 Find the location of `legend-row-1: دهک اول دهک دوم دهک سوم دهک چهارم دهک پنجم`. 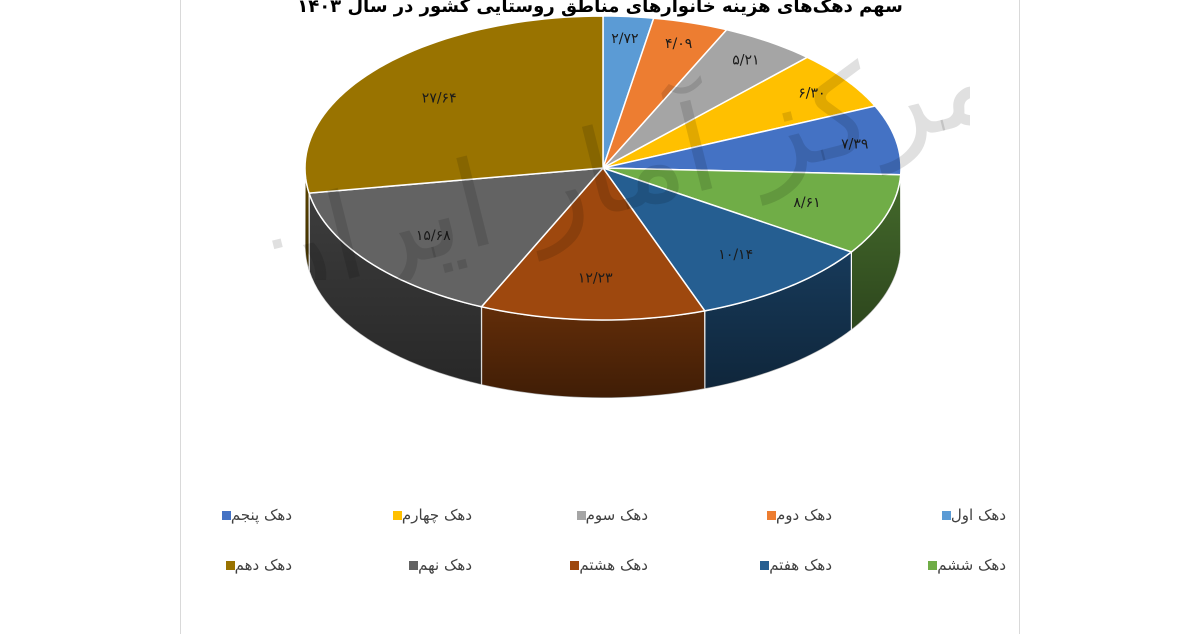

legend-row-1: دهک اول دهک دوم دهک سوم دهک چهارم دهک پنجم is located at coordinates (600, 517).